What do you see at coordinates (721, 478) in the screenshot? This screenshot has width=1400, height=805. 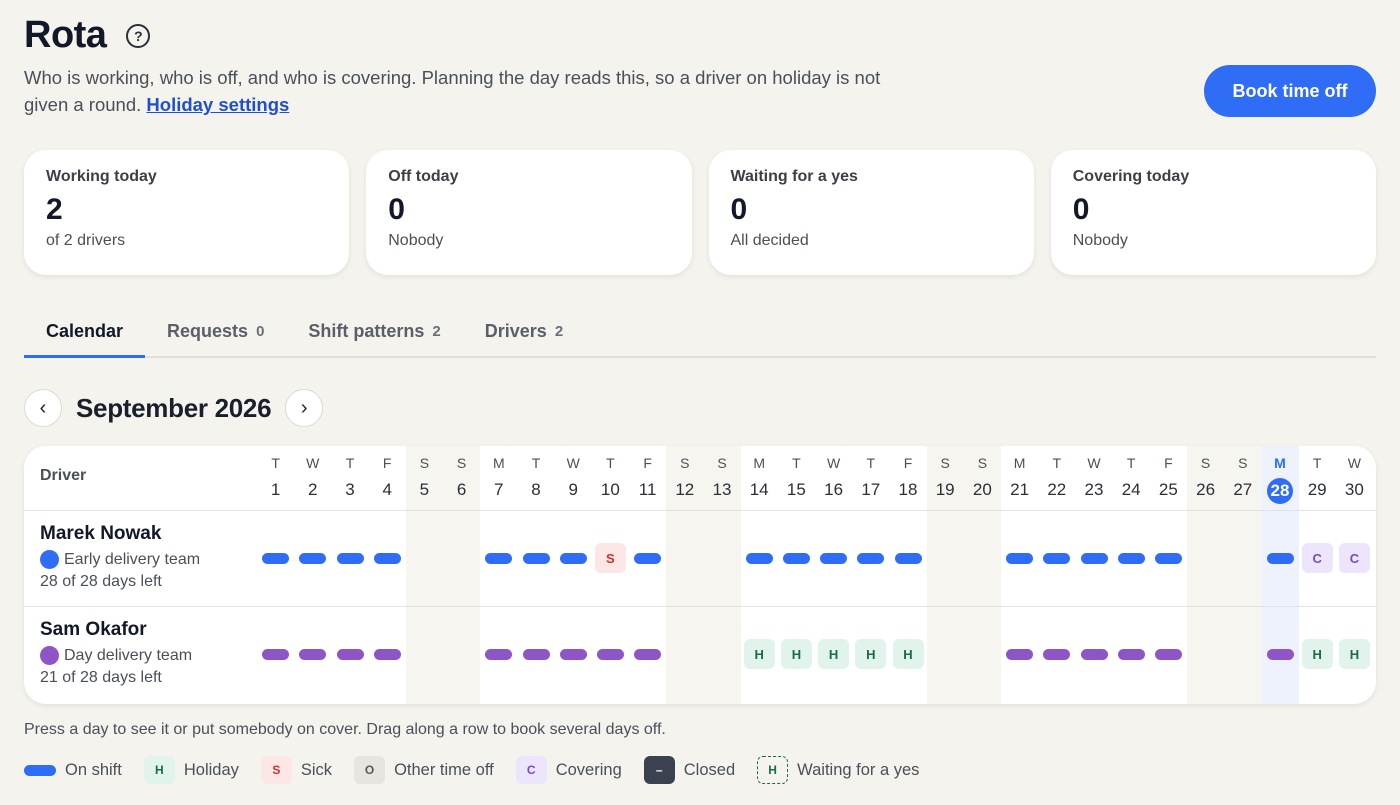 I see `day-header: S 13` at bounding box center [721, 478].